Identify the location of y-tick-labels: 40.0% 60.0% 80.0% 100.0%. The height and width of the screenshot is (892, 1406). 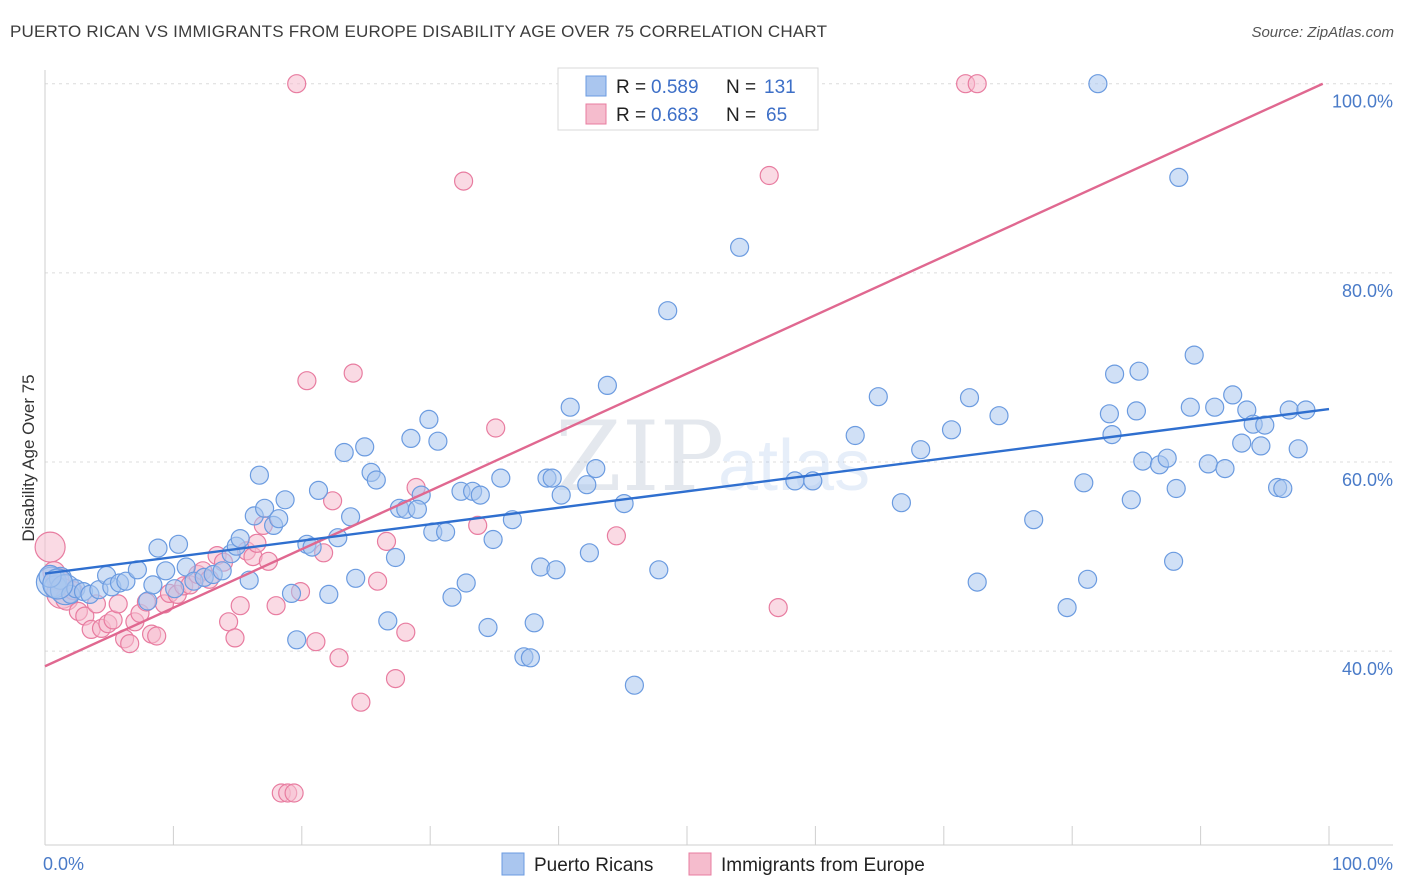
(1362, 385).